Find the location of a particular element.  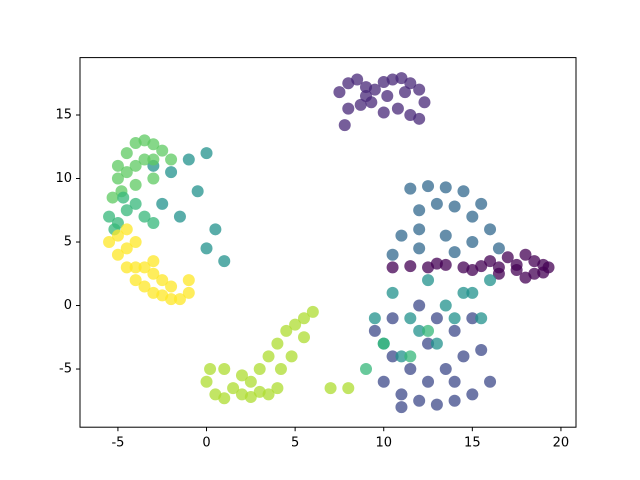

y-tick-label: 10 is located at coordinates (63, 178).